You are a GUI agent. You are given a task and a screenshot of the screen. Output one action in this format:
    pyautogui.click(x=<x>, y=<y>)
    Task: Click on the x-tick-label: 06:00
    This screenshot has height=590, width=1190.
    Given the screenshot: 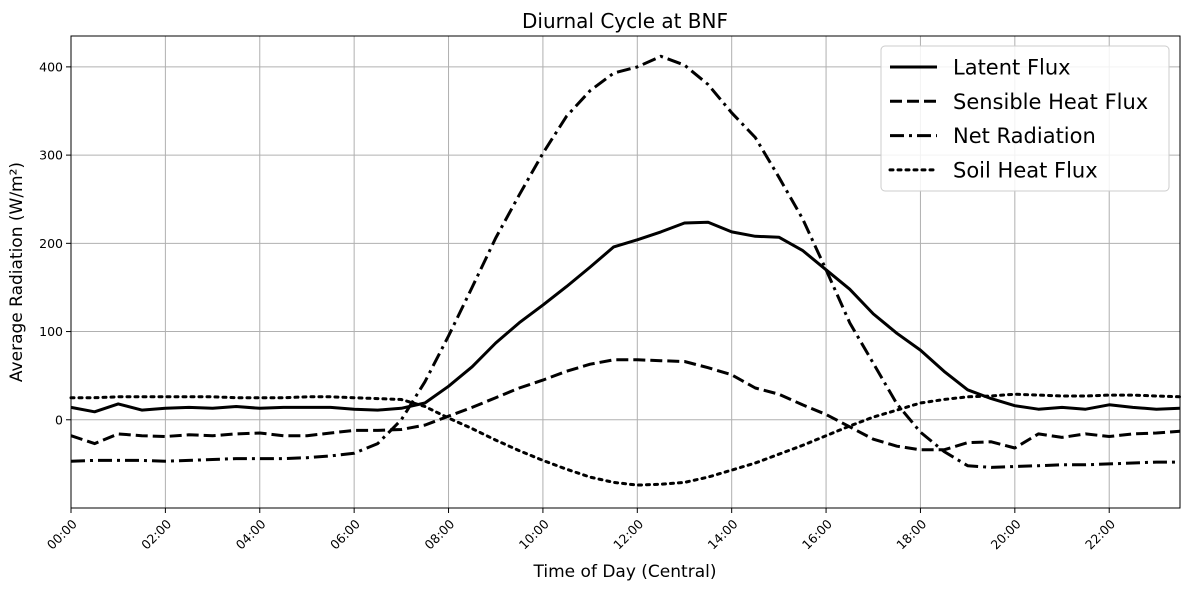 What is the action you would take?
    pyautogui.click(x=345, y=534)
    